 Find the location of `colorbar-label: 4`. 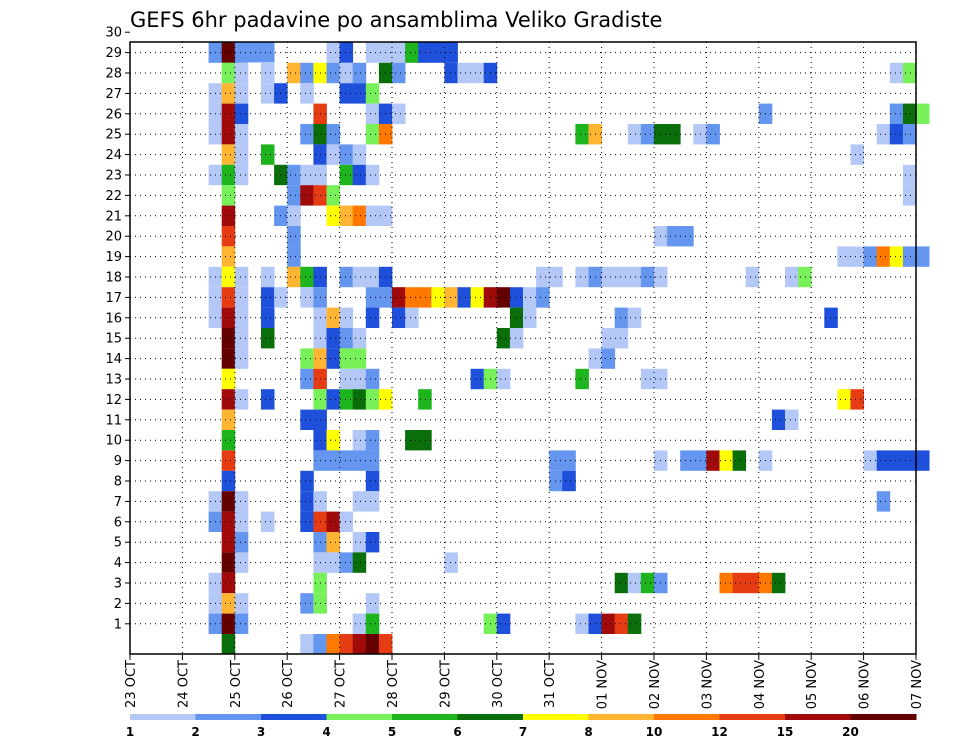

colorbar-label: 4 is located at coordinates (326, 732).